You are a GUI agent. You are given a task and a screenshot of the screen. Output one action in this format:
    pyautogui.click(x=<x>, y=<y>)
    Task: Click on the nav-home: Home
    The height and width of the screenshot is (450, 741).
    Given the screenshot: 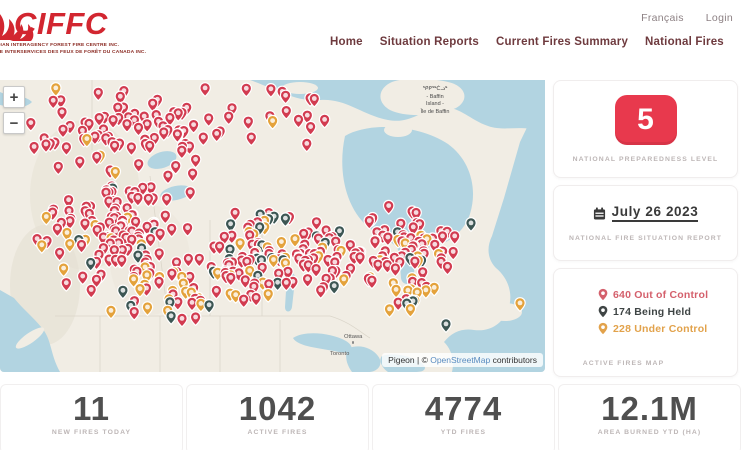 What is the action you would take?
    pyautogui.click(x=346, y=42)
    